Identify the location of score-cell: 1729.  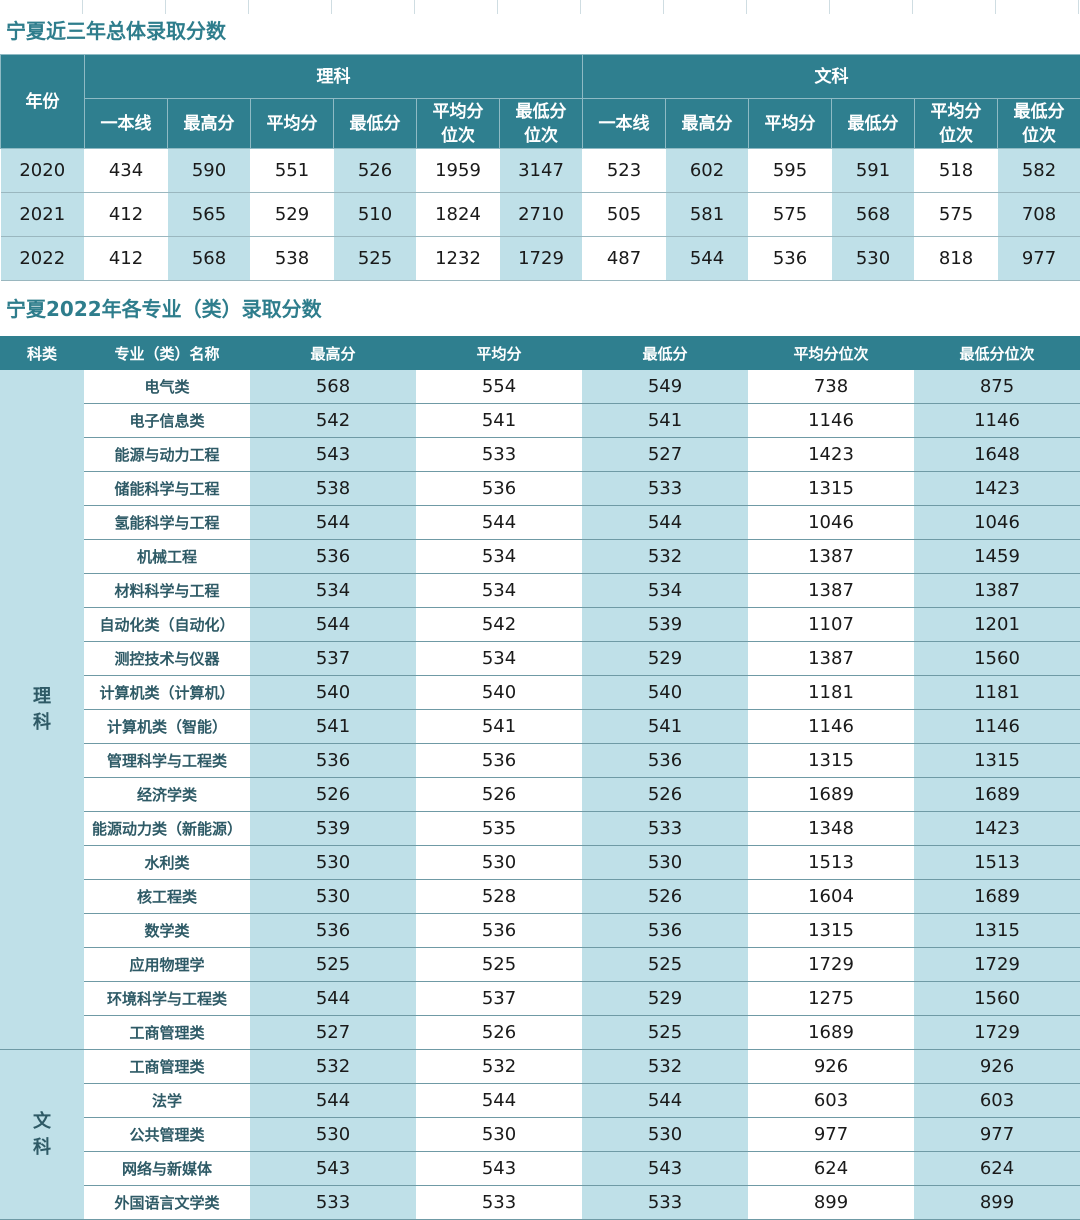
(831, 965).